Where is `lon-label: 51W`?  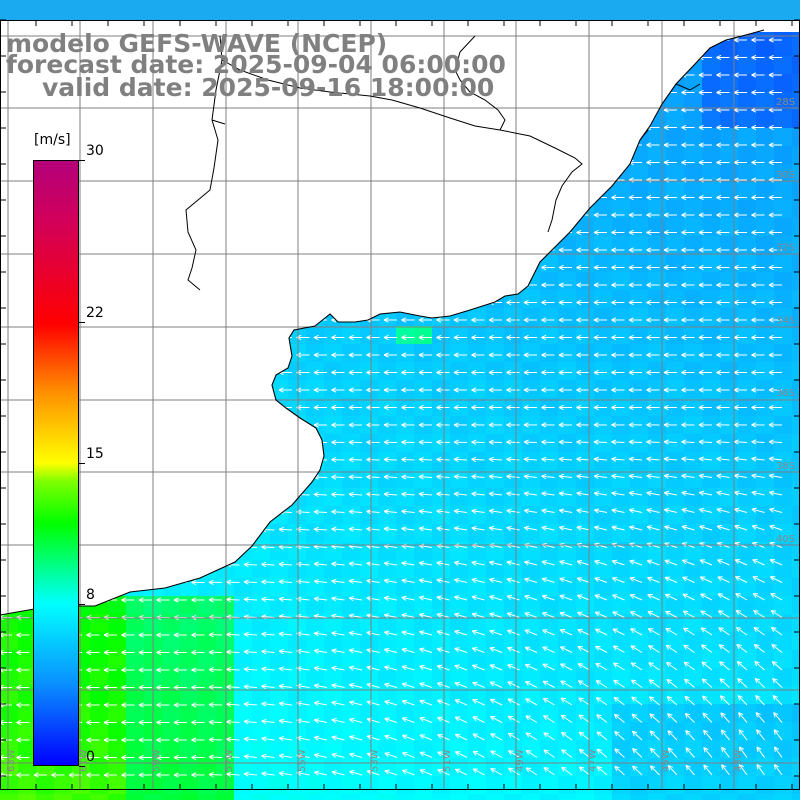
lon-label: 51W is located at coordinates (447, 760).